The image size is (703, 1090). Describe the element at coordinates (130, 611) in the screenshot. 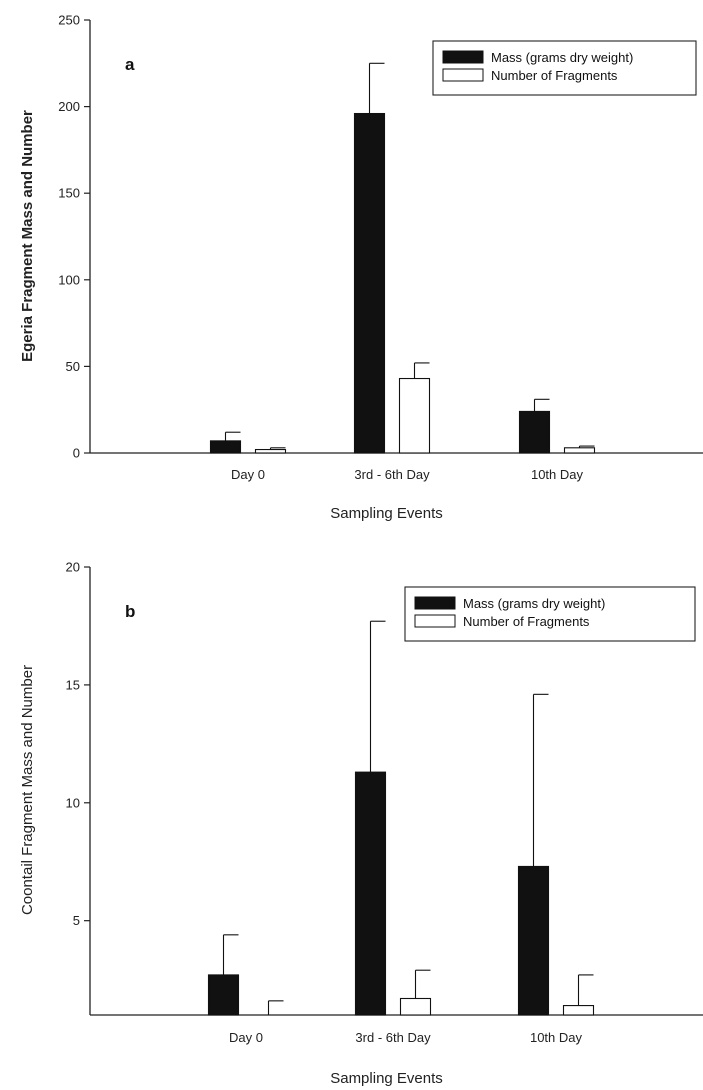

I see `panel-letter: b` at that location.